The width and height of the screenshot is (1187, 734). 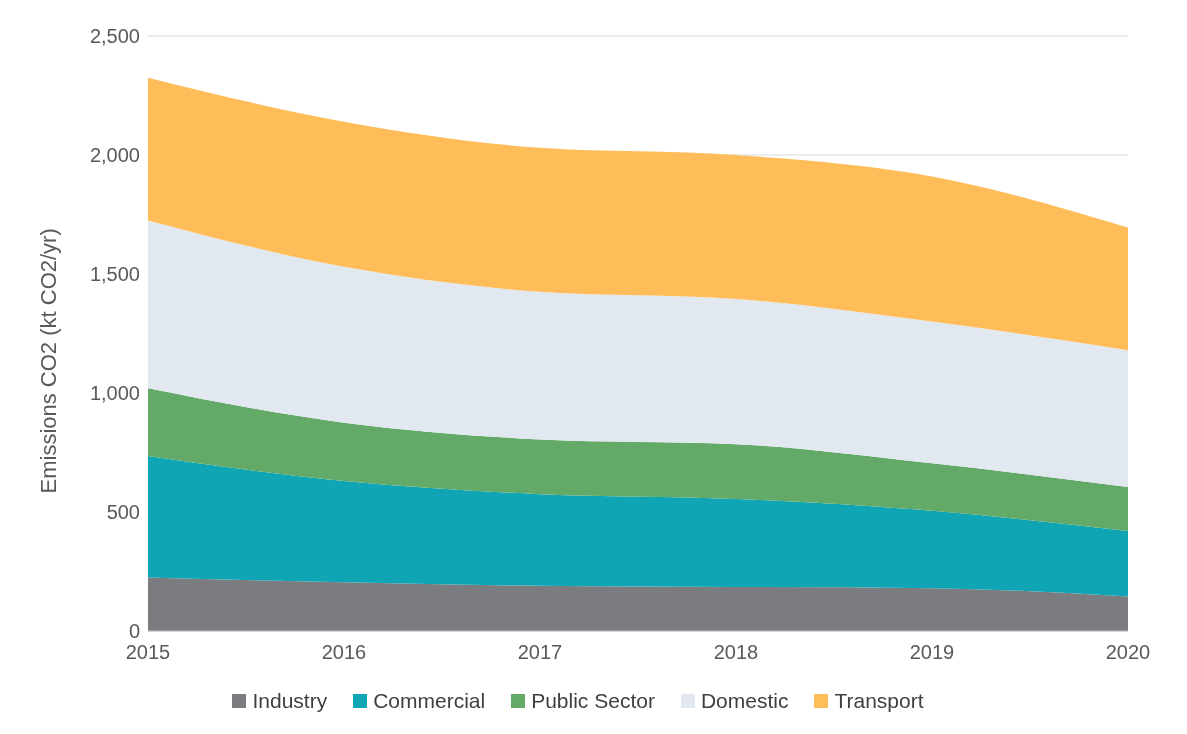 What do you see at coordinates (744, 701) in the screenshot?
I see `legend-label: Domestic` at bounding box center [744, 701].